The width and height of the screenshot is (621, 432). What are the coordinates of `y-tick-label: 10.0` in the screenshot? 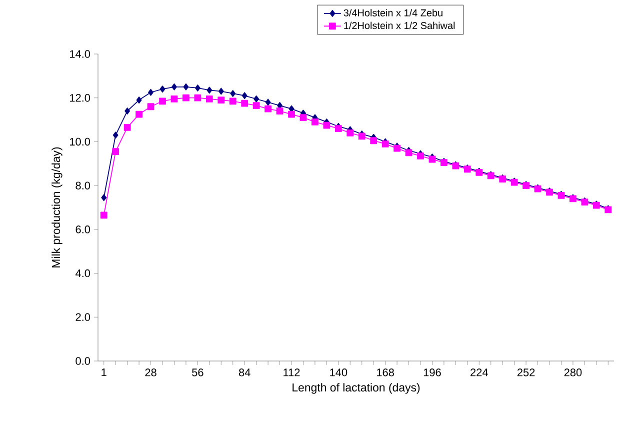 It's located at (80, 142).